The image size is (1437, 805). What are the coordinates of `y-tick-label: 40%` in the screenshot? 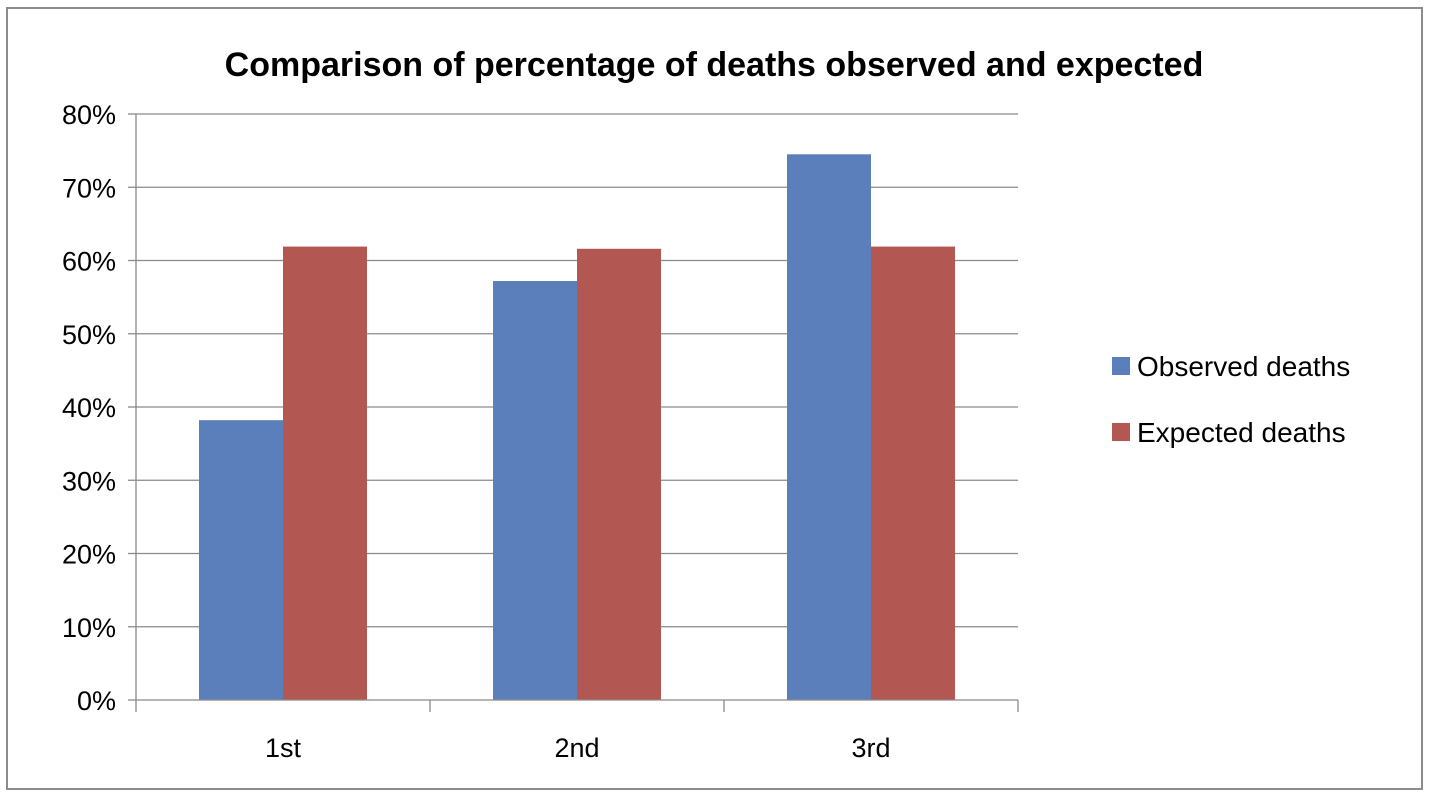 It's located at (89, 408).